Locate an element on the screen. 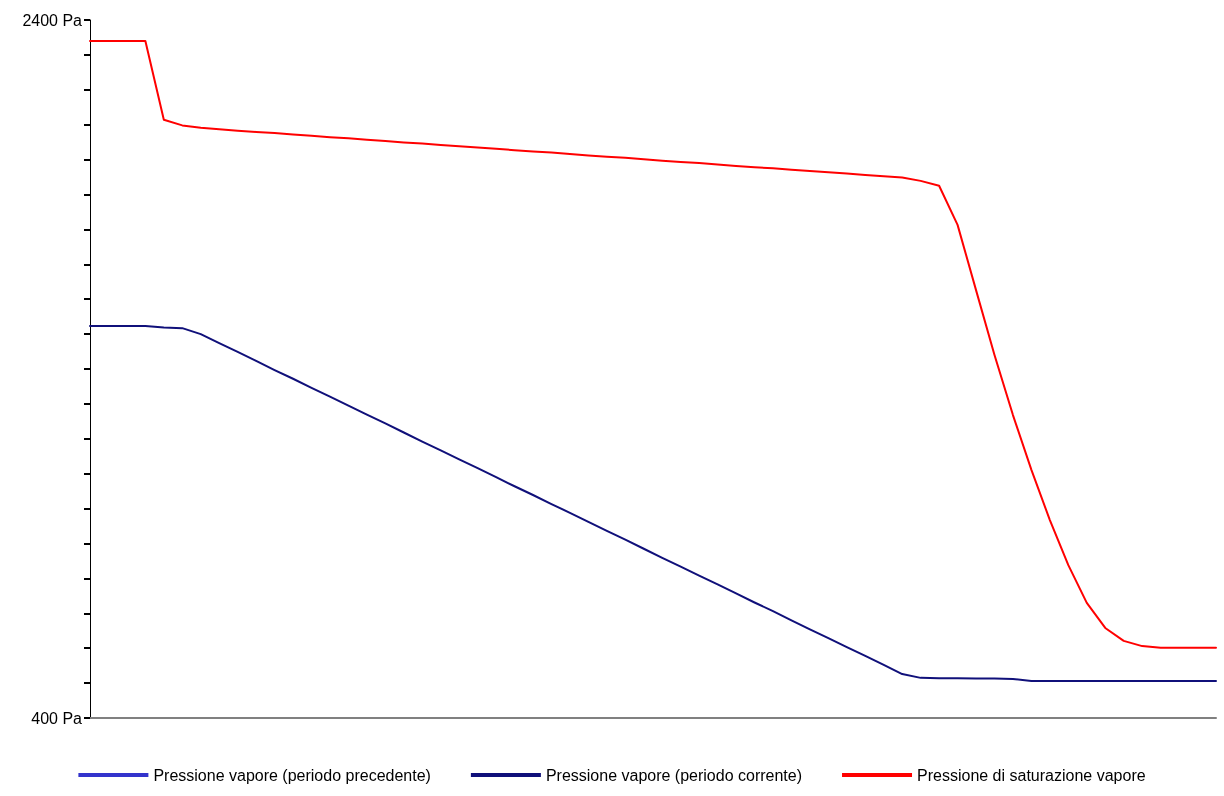 Image resolution: width=1224 pixels, height=796 pixels. y-tick-label: 2400 Pa is located at coordinates (52, 20).